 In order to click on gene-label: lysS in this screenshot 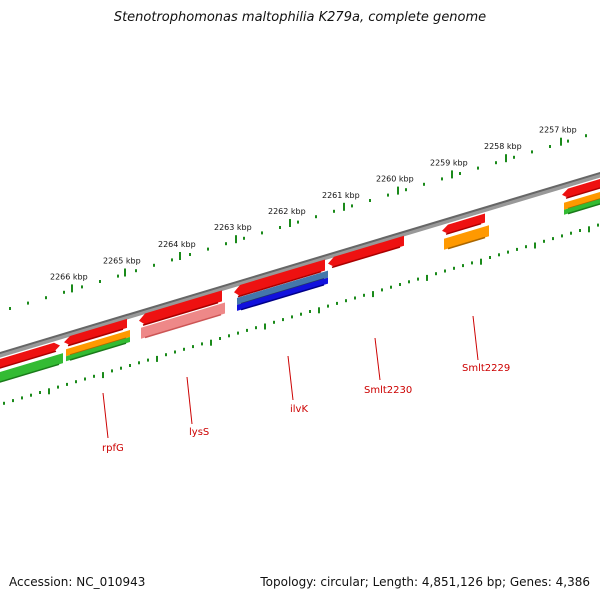, I will do `click(199, 432)`.